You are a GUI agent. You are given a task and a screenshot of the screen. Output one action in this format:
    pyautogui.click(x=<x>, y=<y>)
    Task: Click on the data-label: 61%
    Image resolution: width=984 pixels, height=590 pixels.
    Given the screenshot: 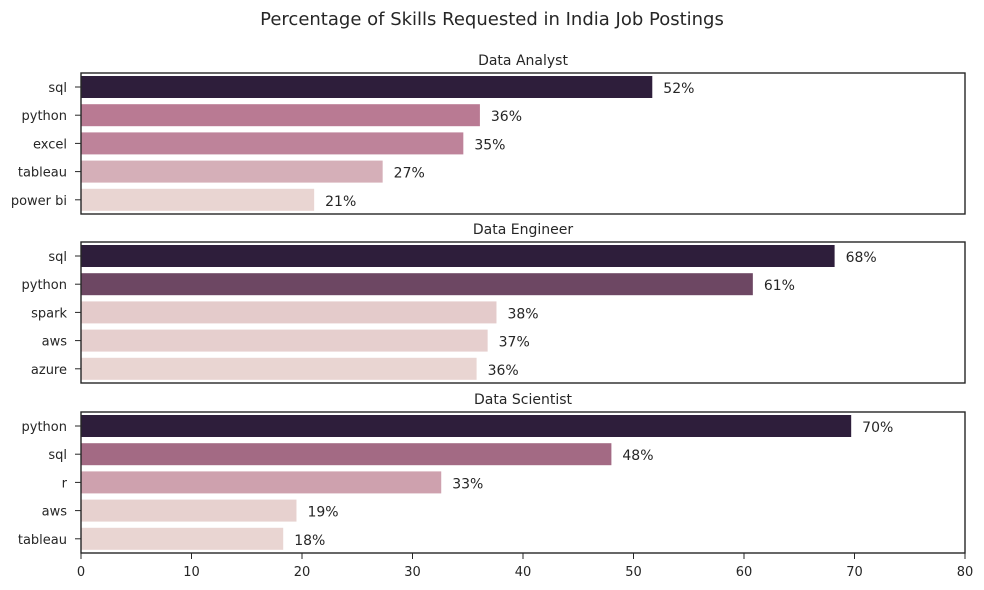 What is the action you would take?
    pyautogui.click(x=779, y=286)
    